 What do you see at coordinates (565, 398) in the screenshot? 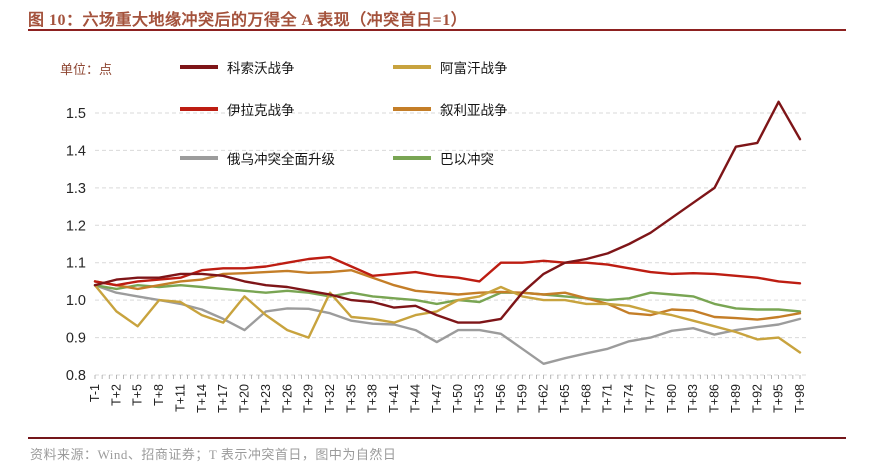
I see `x-tick-label: T+65` at bounding box center [565, 398].